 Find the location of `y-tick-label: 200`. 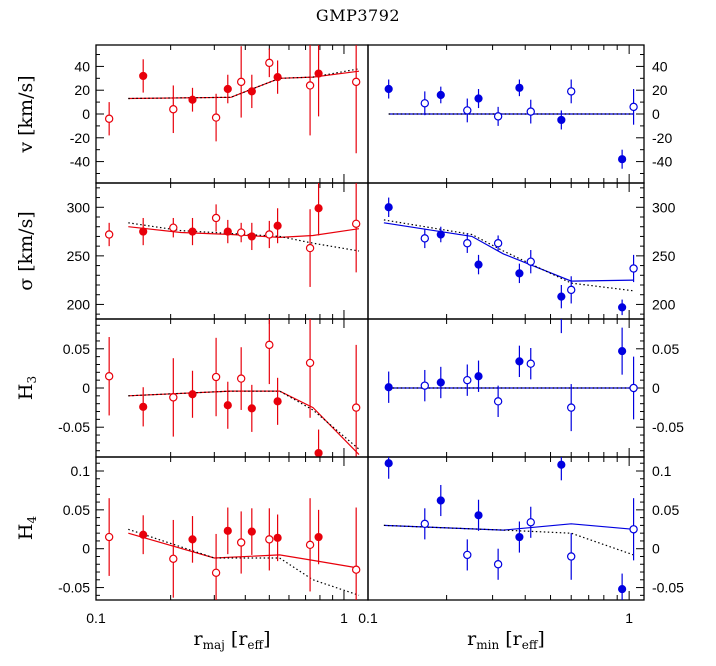

y-tick-label: 200 is located at coordinates (664, 304).